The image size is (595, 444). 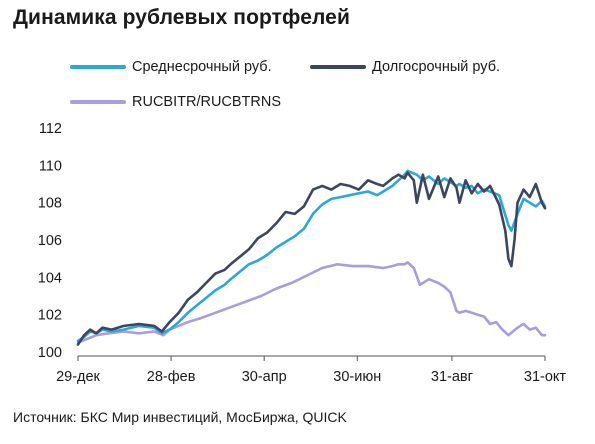 I want to click on legend-label-long-term: Долгосрочный руб., so click(x=436, y=67).